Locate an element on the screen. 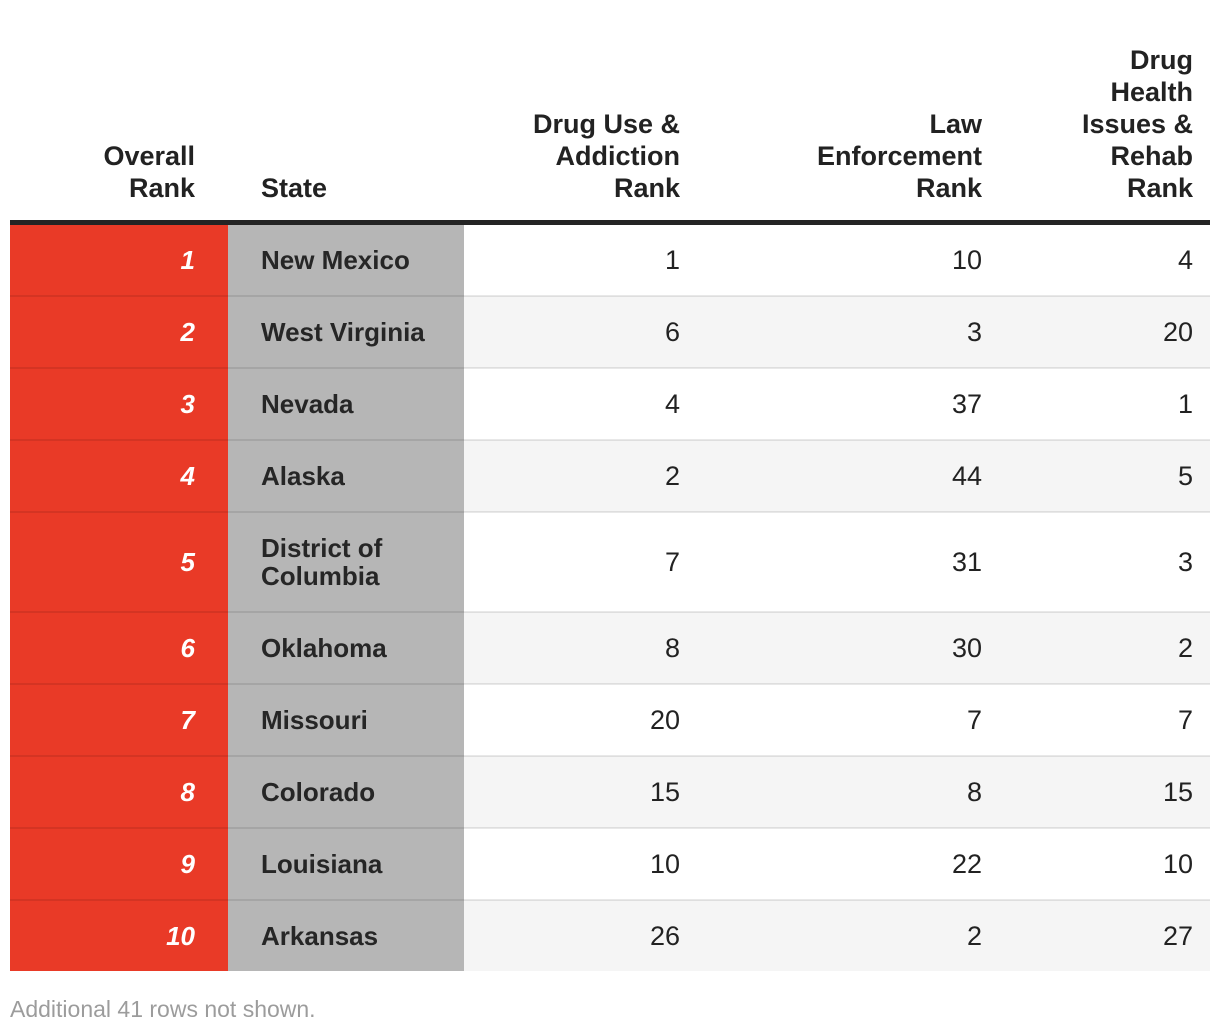 This screenshot has height=1030, width=1220. state-cell: Colorado is located at coordinates (346, 791).